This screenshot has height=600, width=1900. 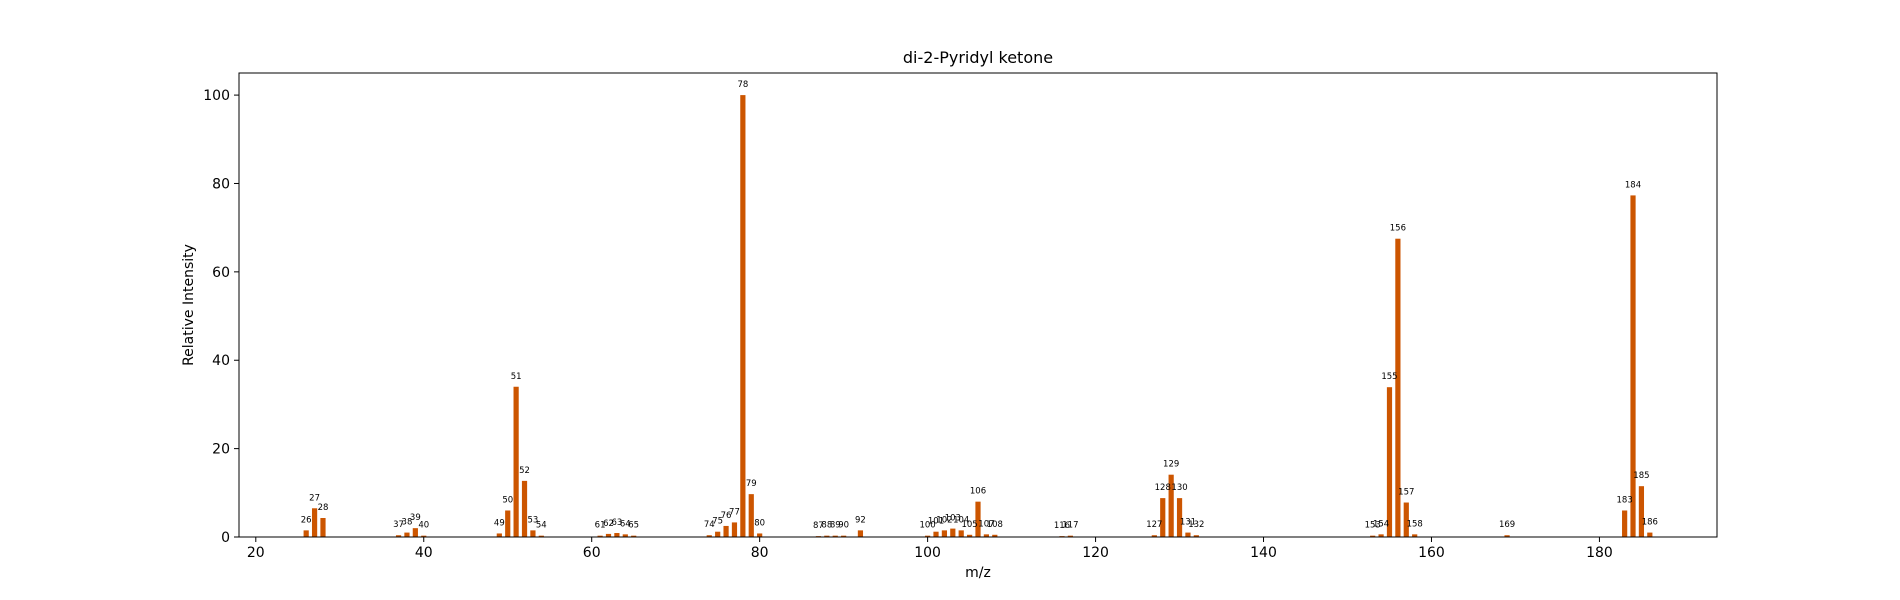 What do you see at coordinates (717, 522) in the screenshot?
I see `bar-data-label: 75` at bounding box center [717, 522].